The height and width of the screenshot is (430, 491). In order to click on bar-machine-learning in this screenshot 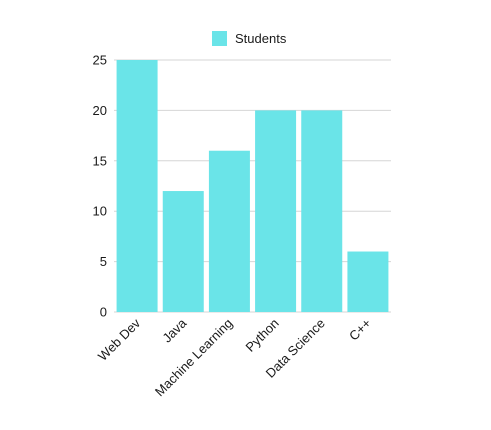, I will do `click(229, 231)`.